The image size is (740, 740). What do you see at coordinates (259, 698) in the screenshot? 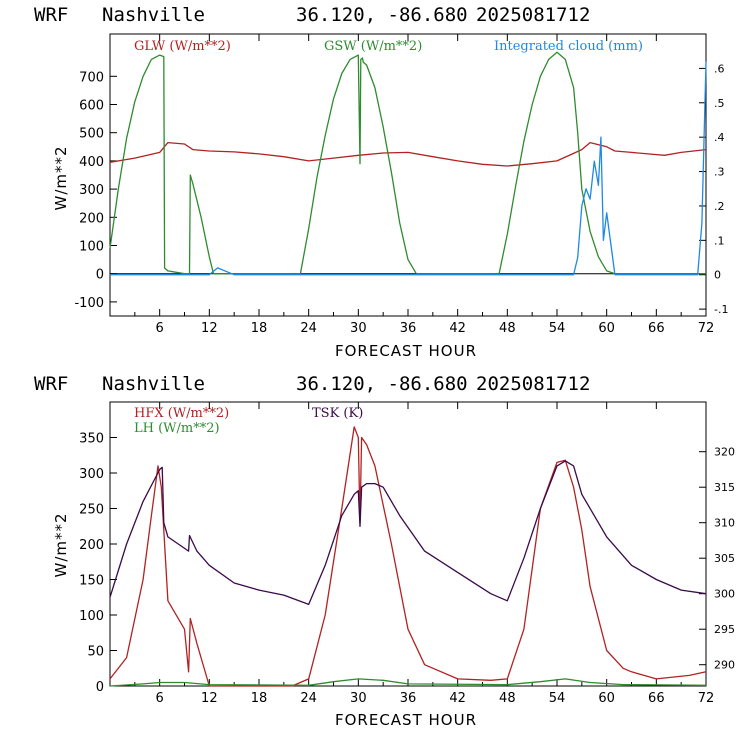
I see `p2-xtick-label: 18` at bounding box center [259, 698].